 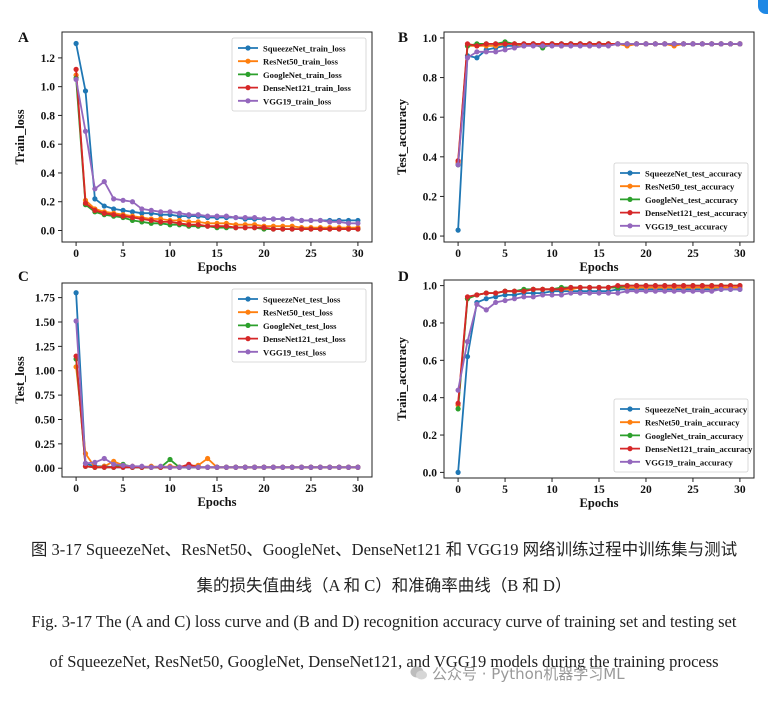 I want to click on legend-label: DenseNet121_train_loss, so click(x=307, y=88).